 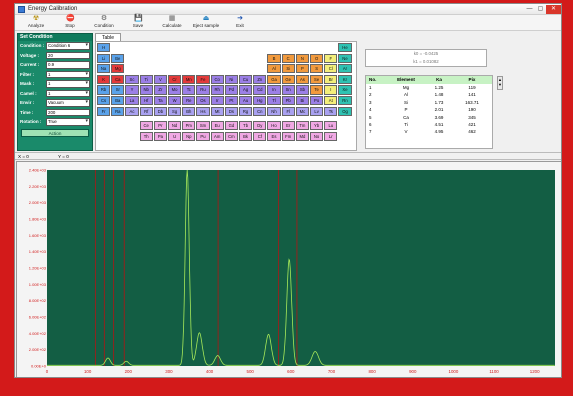 I want to click on element-ga: Ga, so click(x=274, y=79).